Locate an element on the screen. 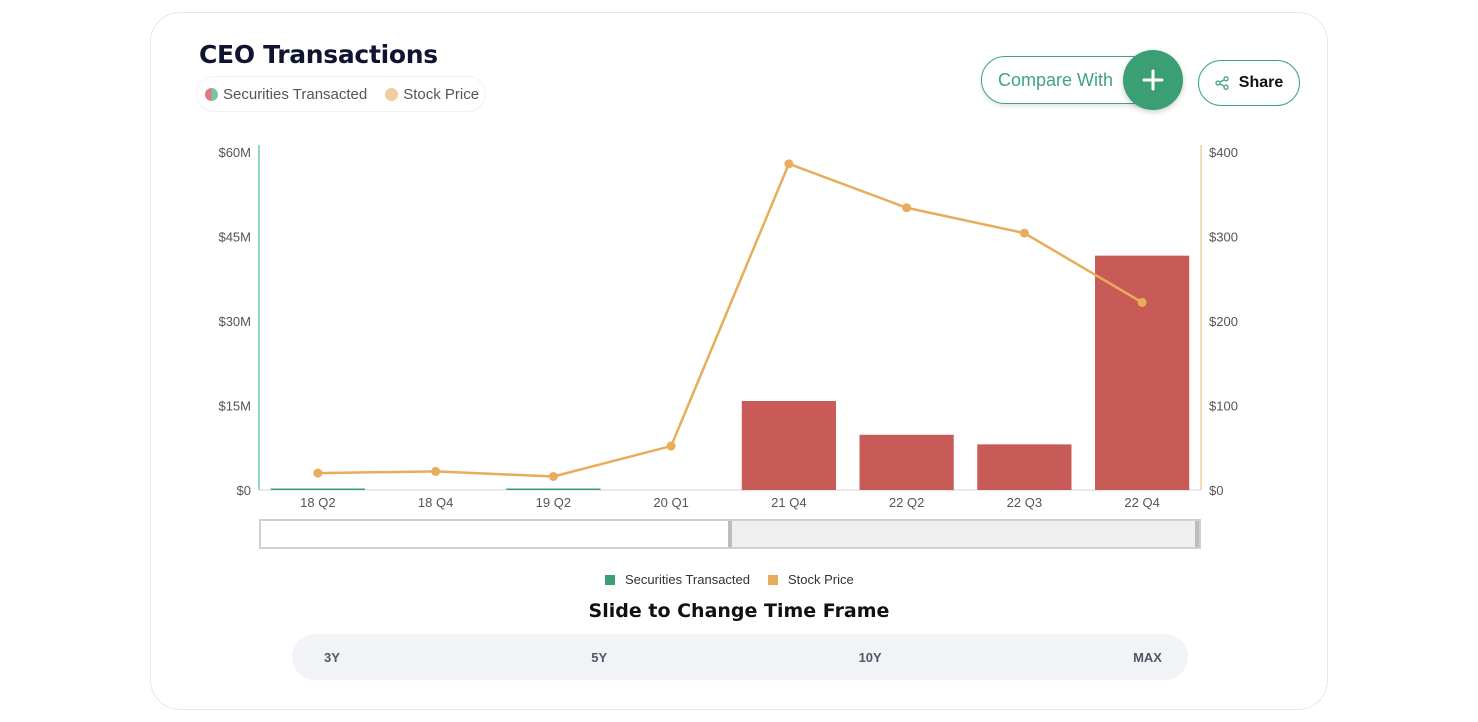  left-tick-label: $45M is located at coordinates (234, 237).